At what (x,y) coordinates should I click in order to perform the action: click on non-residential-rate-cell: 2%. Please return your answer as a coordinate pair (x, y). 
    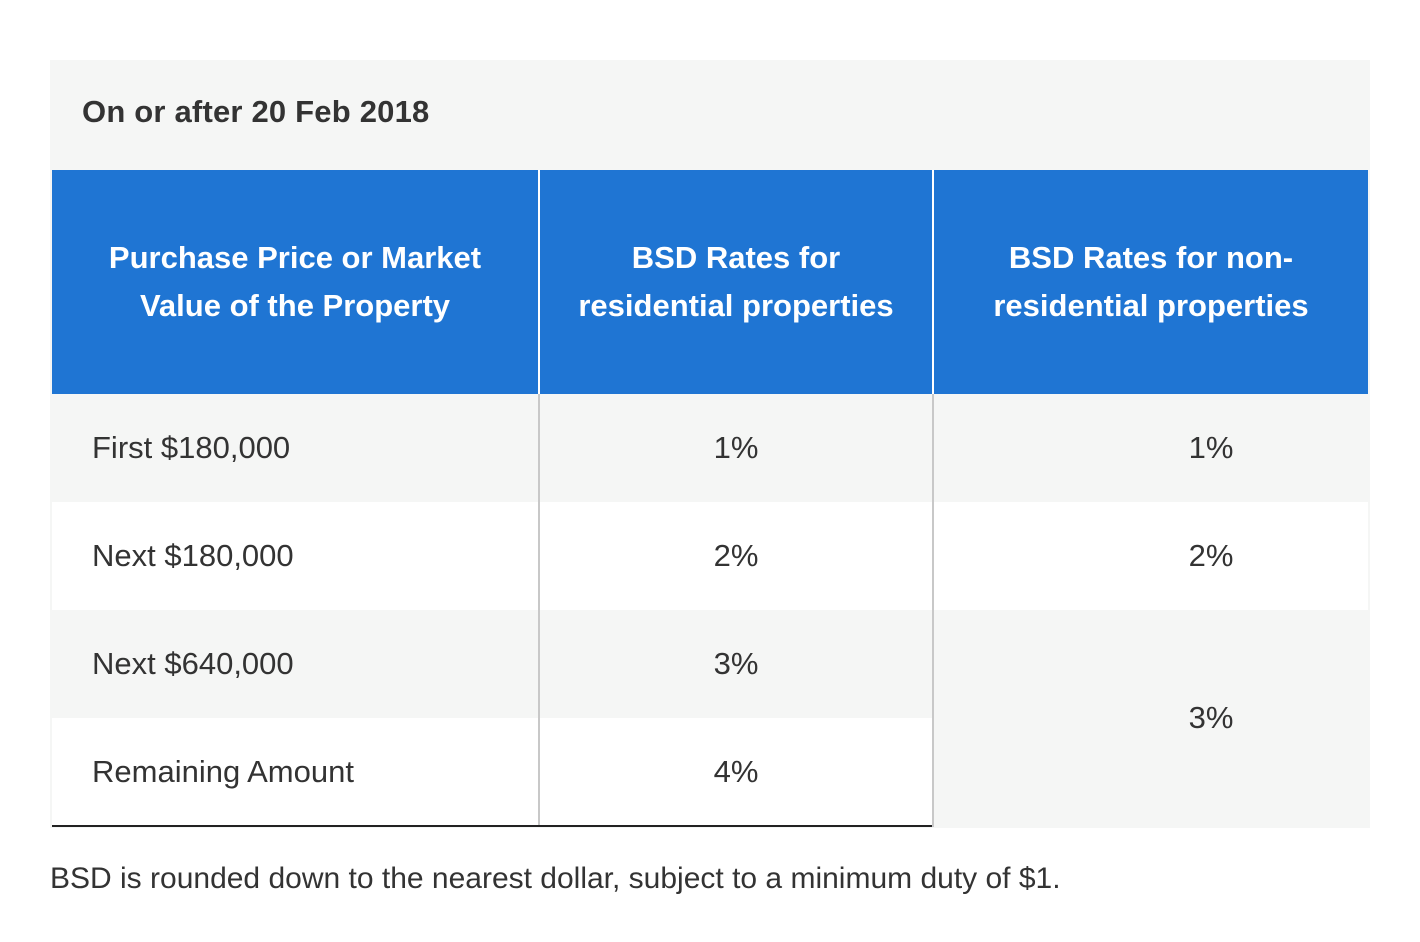
    Looking at the image, I should click on (1150, 556).